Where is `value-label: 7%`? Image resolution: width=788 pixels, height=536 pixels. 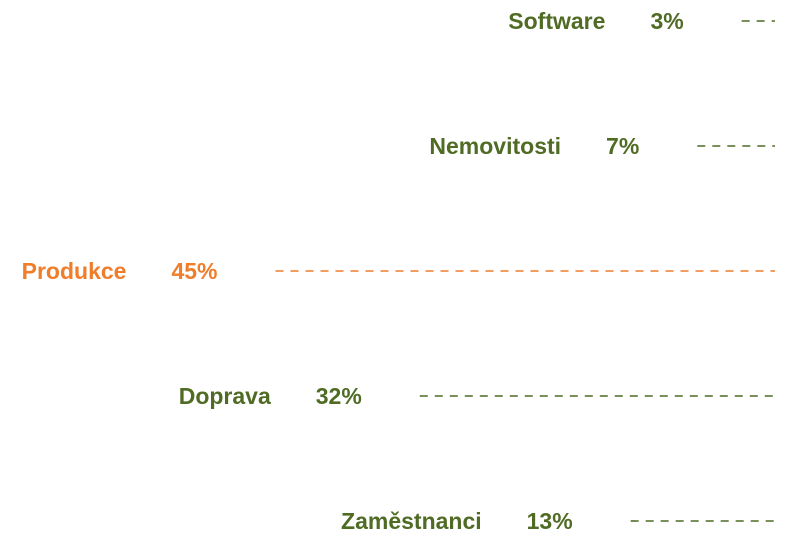
value-label: 7% is located at coordinates (622, 146).